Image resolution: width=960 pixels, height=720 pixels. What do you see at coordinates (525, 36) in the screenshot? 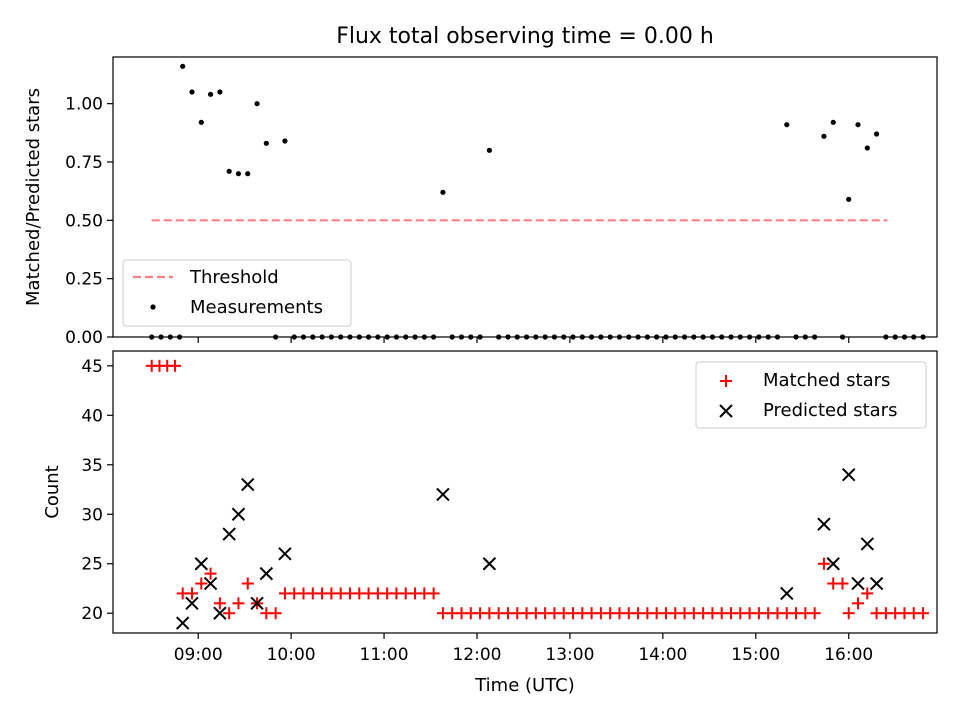
I see `chart-title: Flux total observing time = 0.00 h` at bounding box center [525, 36].